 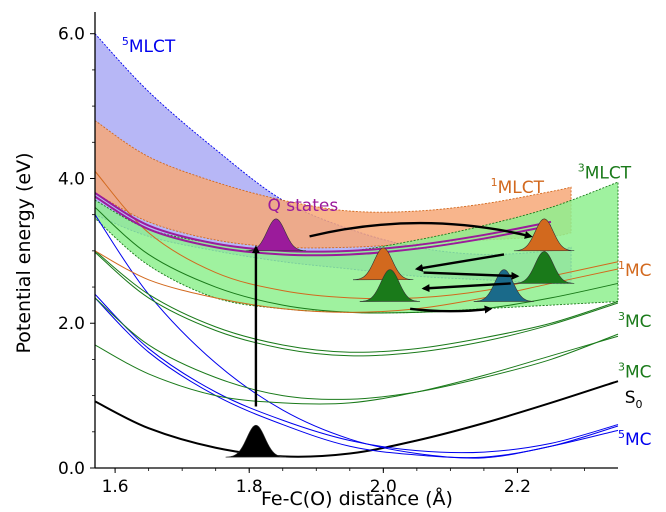 What do you see at coordinates (71, 324) in the screenshot?
I see `y-tick-label: 2.0` at bounding box center [71, 324].